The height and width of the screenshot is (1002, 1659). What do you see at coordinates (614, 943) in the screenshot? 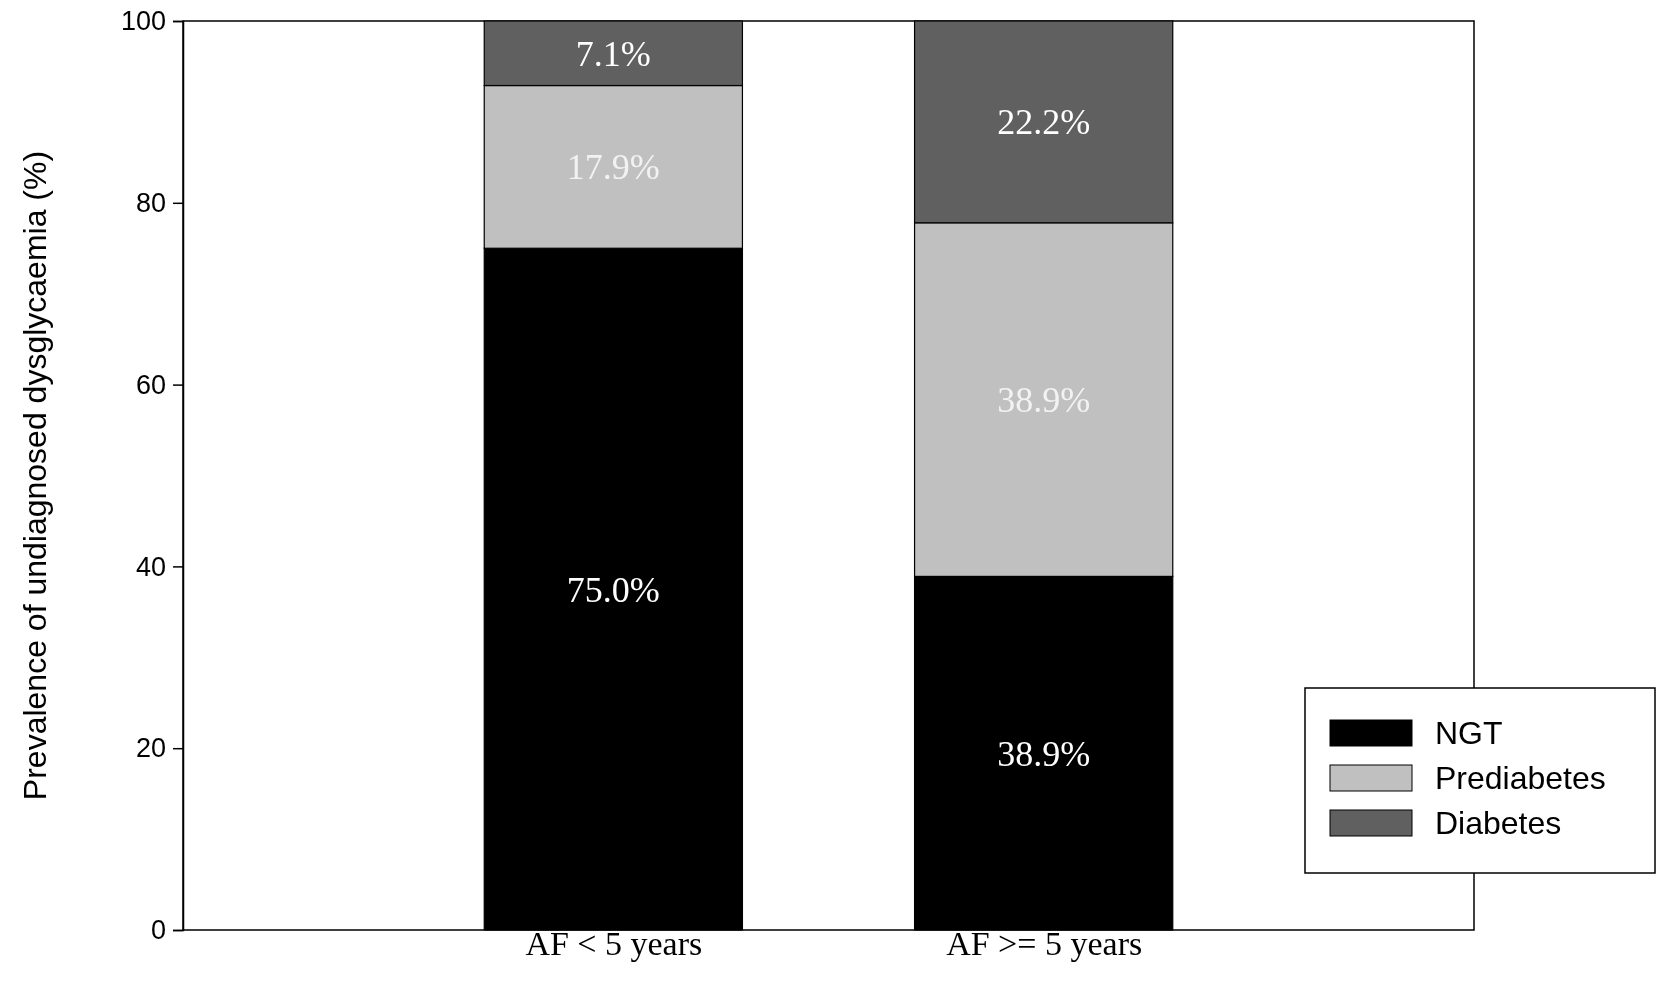
I see `x-tick-label: AF < 5 years` at bounding box center [614, 943].